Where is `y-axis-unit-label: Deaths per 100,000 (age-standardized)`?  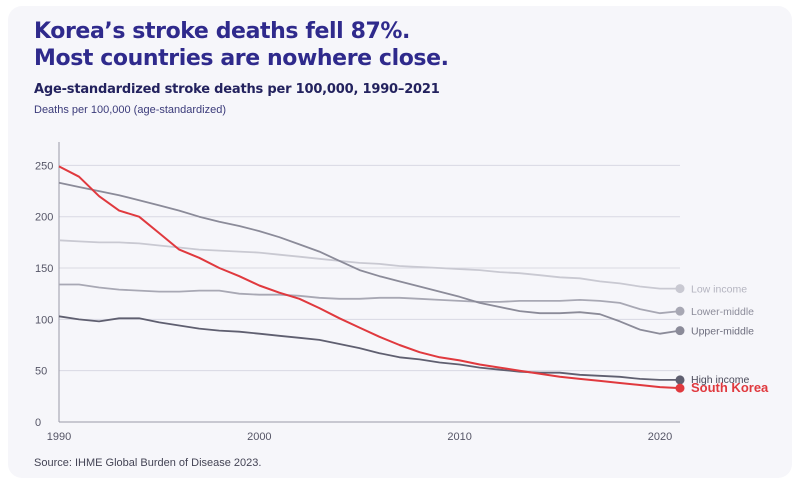
y-axis-unit-label: Deaths per 100,000 (age-standardized) is located at coordinates (130, 110).